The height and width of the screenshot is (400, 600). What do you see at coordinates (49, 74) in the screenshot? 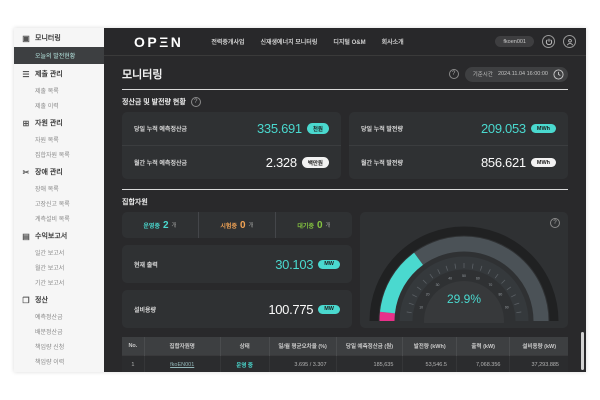
I see `sidebar-section-label: 제출 관리` at bounding box center [49, 74].